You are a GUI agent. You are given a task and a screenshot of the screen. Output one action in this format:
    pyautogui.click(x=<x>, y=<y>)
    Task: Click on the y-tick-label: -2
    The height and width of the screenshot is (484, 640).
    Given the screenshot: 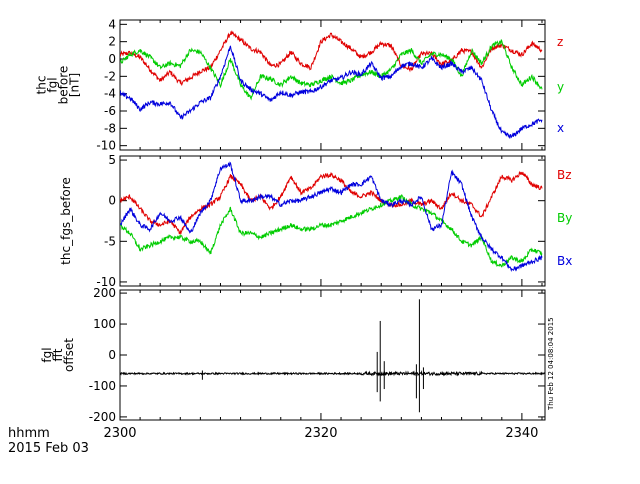 What is the action you would take?
    pyautogui.click(x=110, y=76)
    